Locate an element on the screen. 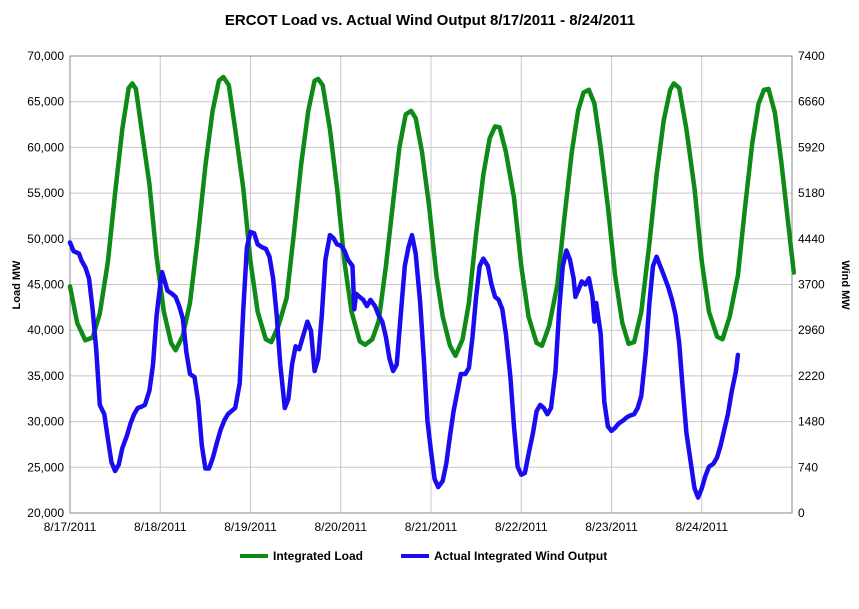 The height and width of the screenshot is (609, 859). right-tick-label: 5920 is located at coordinates (811, 147).